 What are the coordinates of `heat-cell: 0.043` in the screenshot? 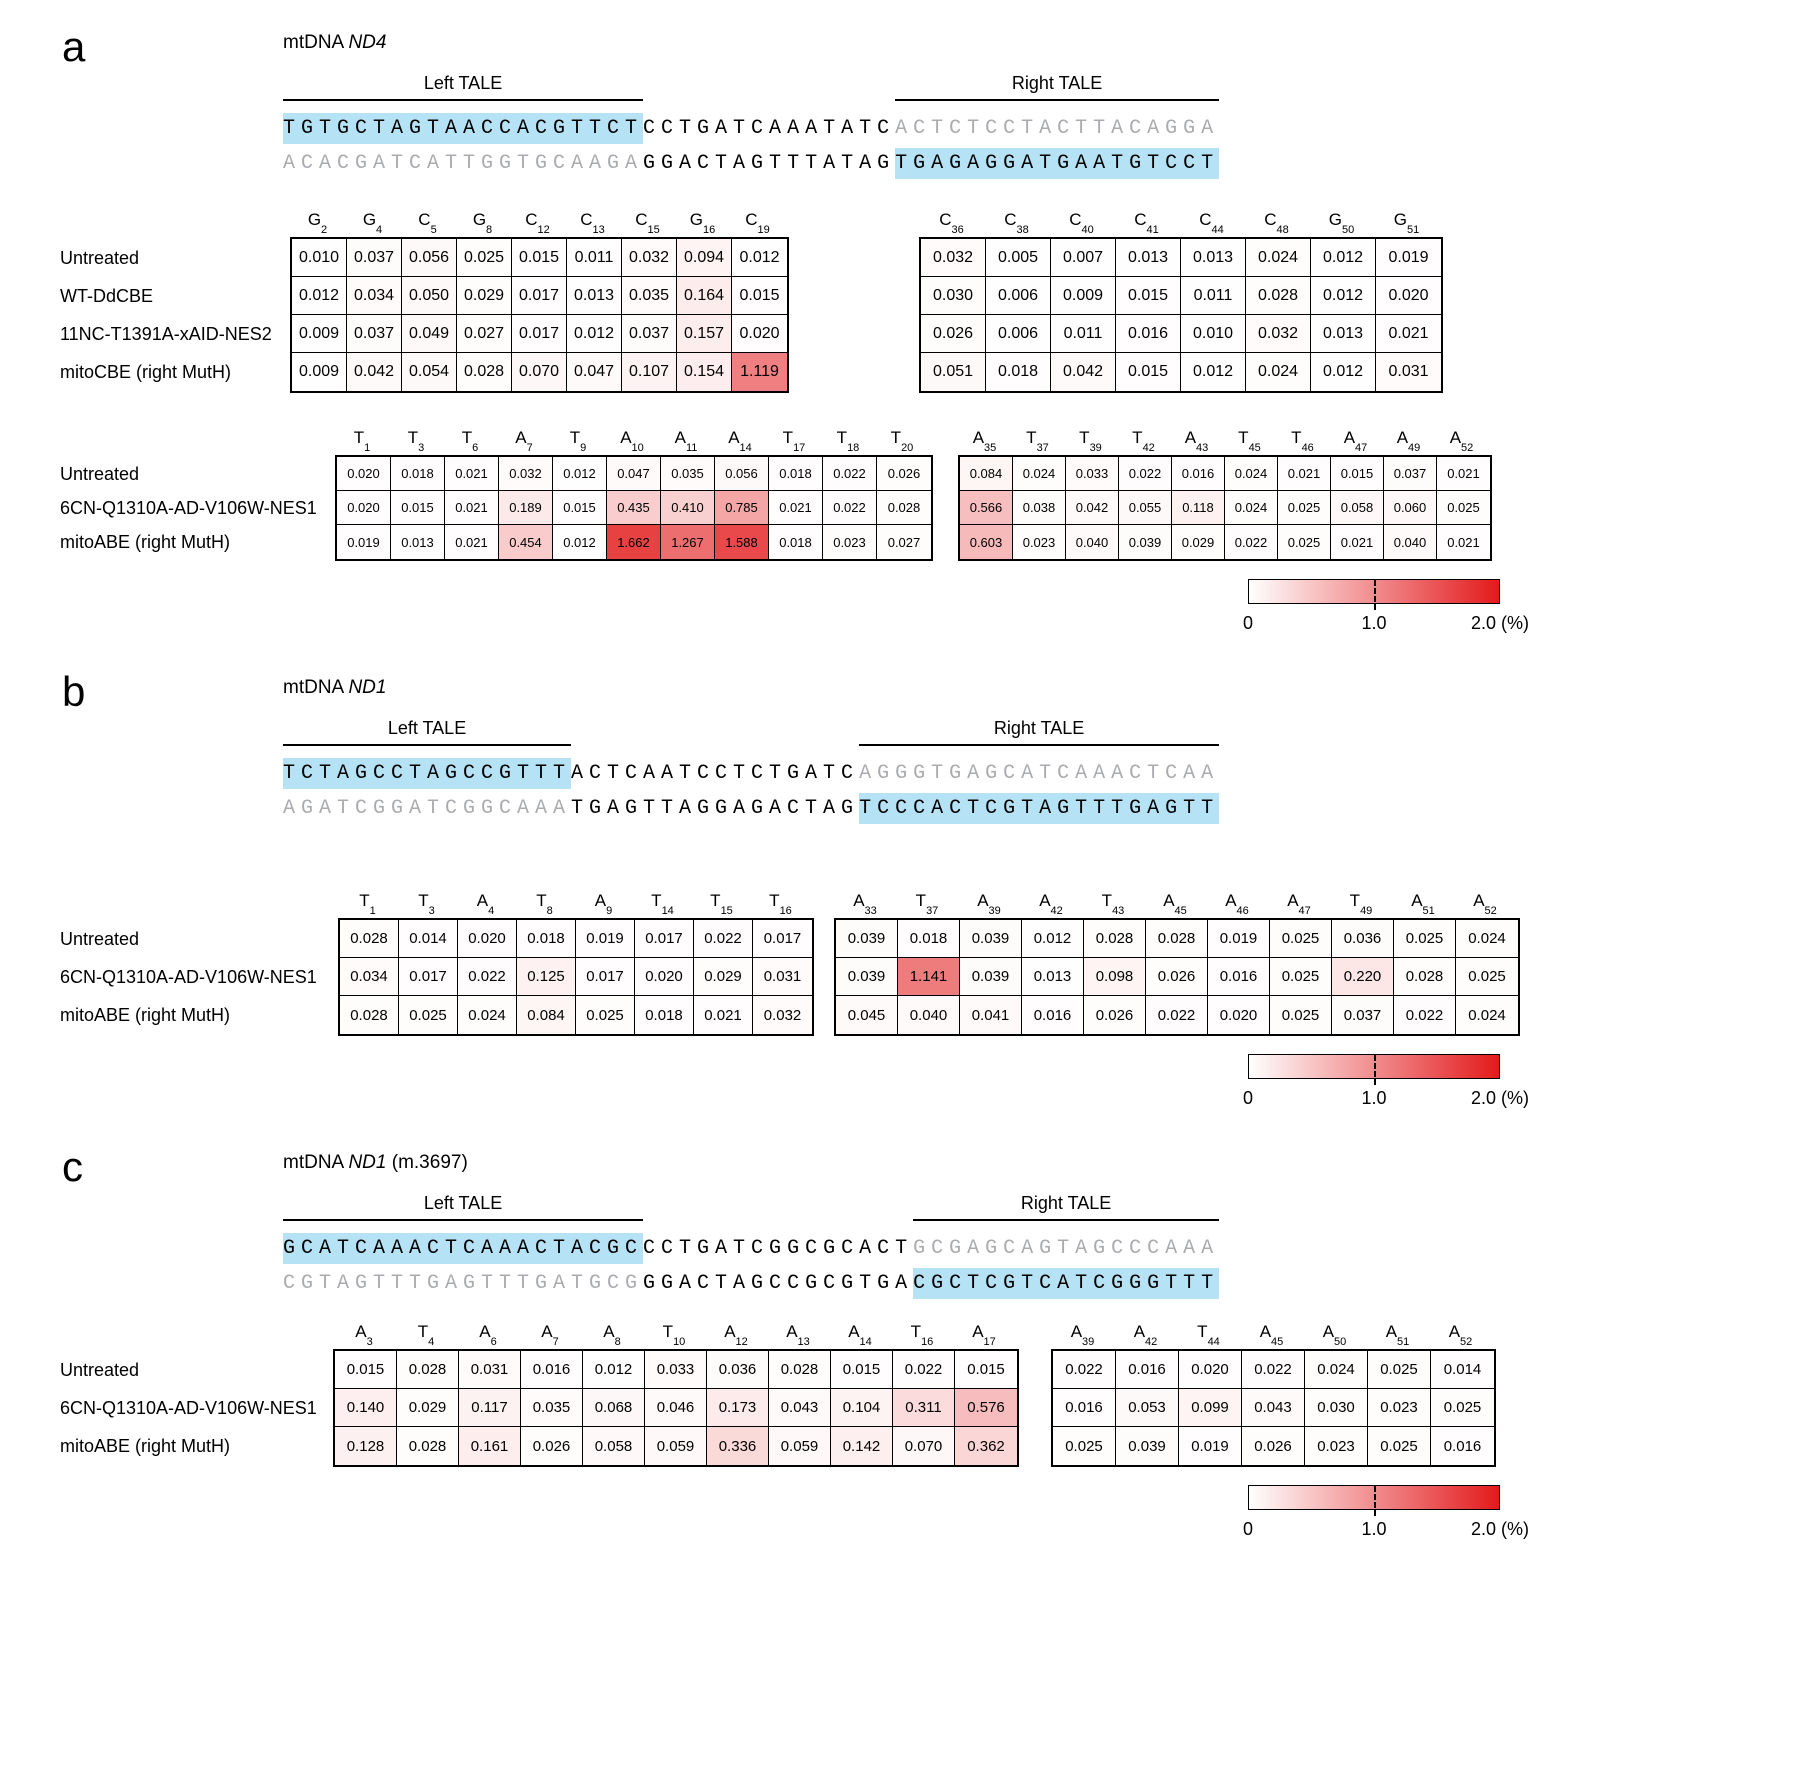 It's located at (1273, 1408).